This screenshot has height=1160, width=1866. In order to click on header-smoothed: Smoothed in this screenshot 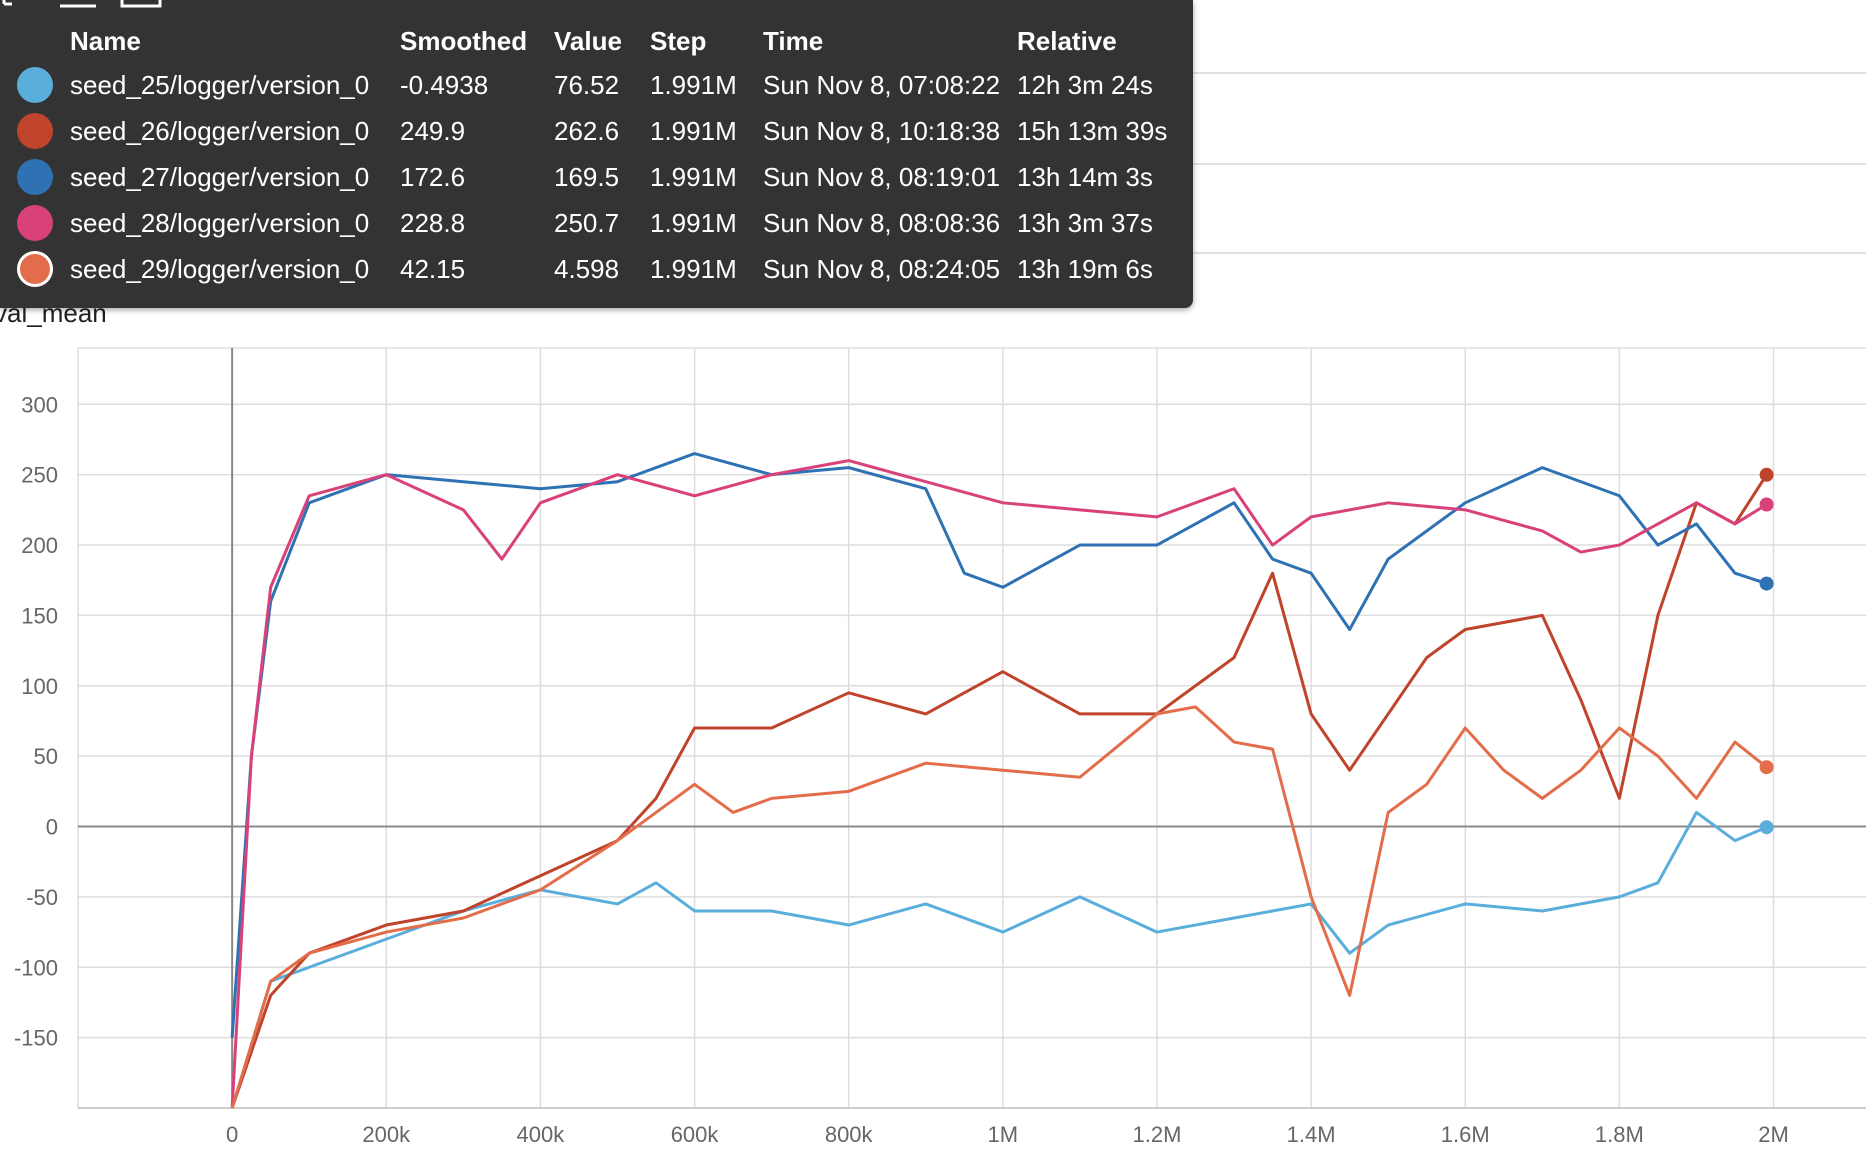, I will do `click(464, 40)`.